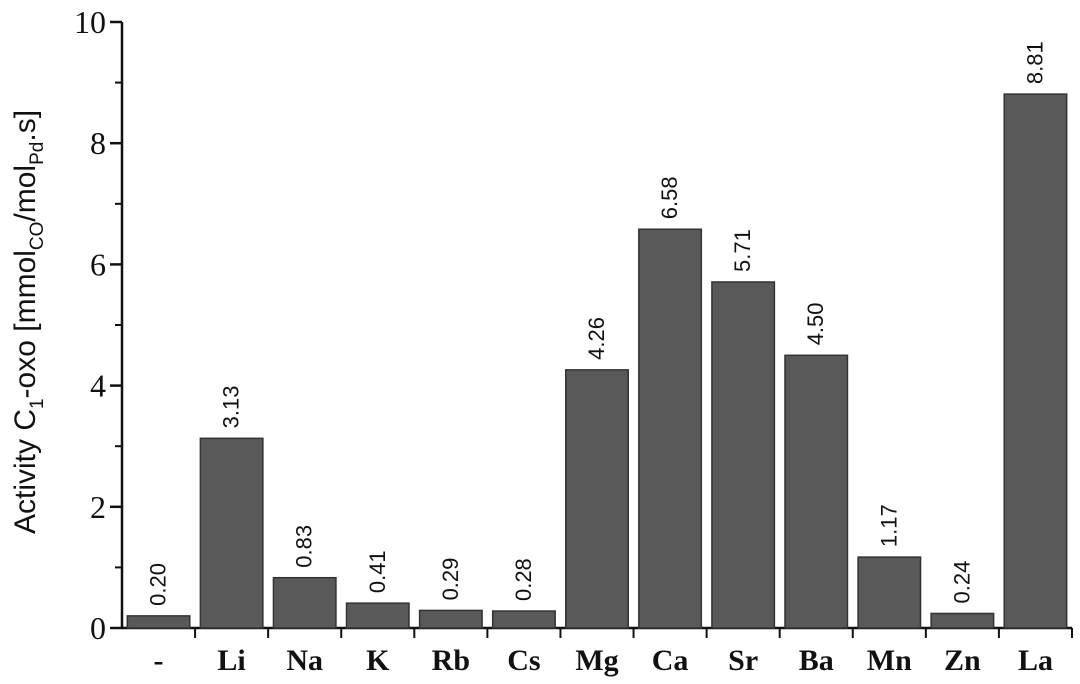  I want to click on x-tick-label: Cs, so click(523, 660).